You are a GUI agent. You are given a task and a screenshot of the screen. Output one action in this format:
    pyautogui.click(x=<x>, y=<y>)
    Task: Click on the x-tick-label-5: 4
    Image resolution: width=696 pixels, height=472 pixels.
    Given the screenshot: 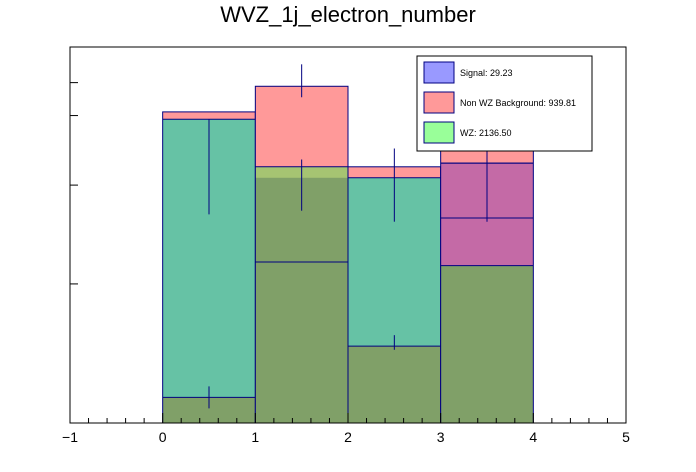 What is the action you would take?
    pyautogui.click(x=533, y=437)
    